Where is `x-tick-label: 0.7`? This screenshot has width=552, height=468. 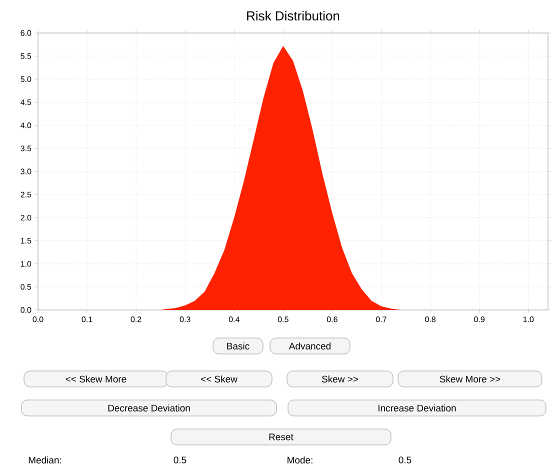 x-tick-label: 0.7 is located at coordinates (381, 319).